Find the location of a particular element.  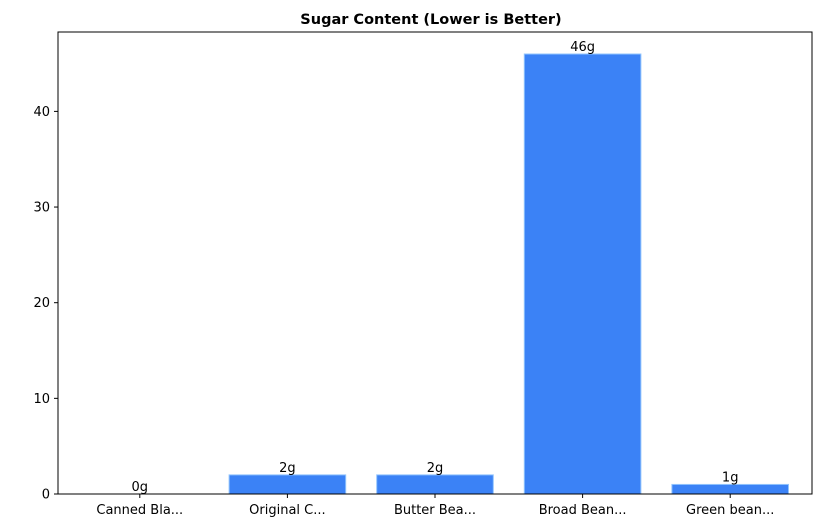

chart-title: Sugar Content (Lower is Better) is located at coordinates (430, 20).